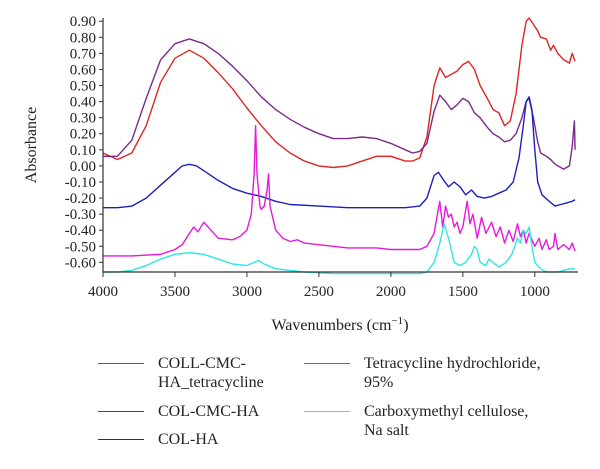 The width and height of the screenshot is (600, 469). I want to click on legend-label: Carboxymethyl cellulose, Na salt, so click(446, 421).